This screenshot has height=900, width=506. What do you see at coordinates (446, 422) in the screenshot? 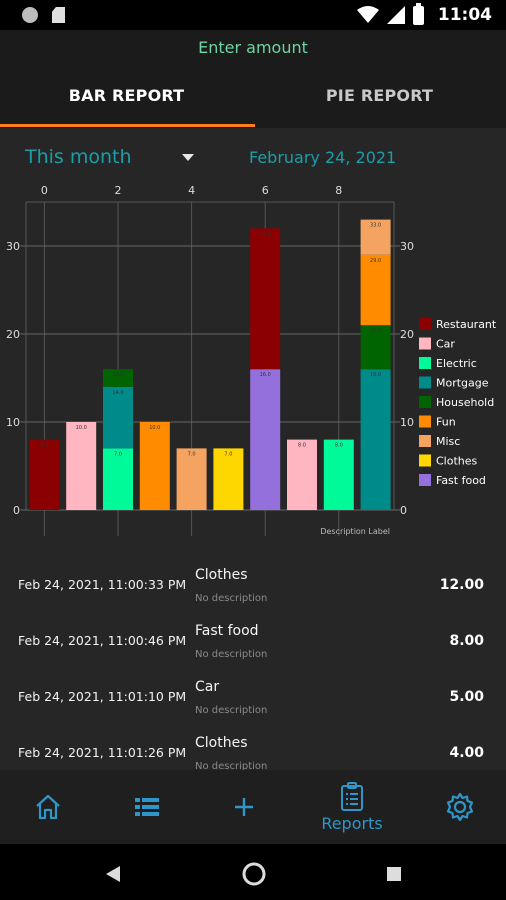
I see `legend-label: Fun` at bounding box center [446, 422].